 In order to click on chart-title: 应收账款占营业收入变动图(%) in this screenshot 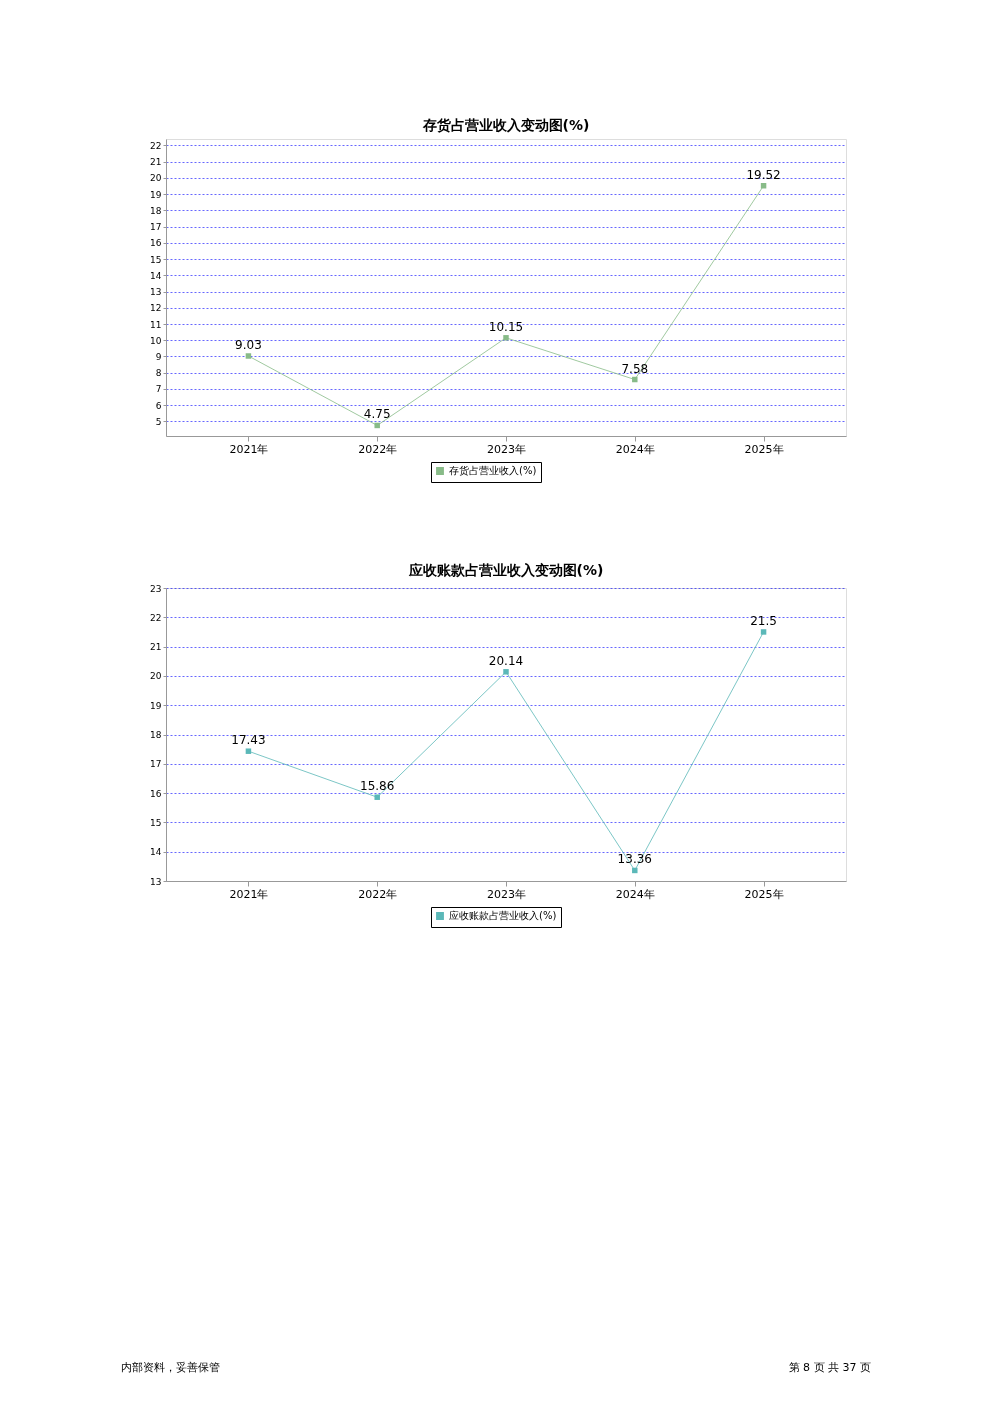, I will do `click(505, 570)`.